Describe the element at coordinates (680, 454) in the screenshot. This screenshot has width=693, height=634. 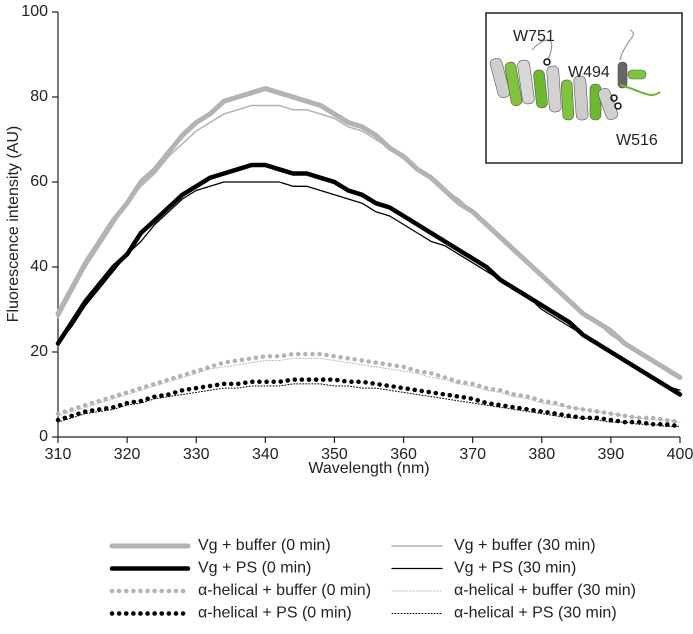
I see `x-tick-label: 400` at that location.